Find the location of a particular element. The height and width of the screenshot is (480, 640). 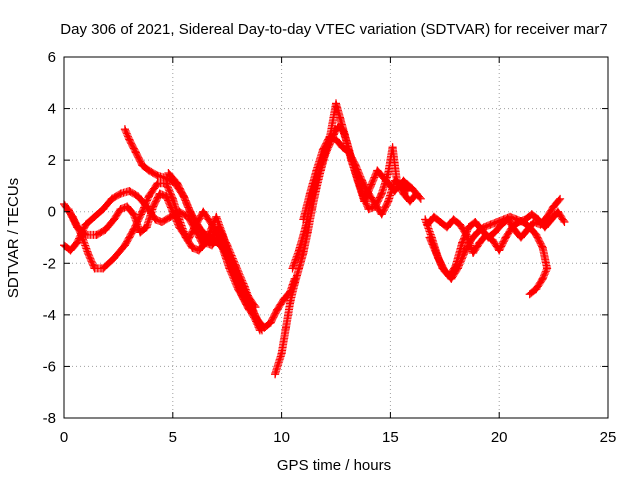

x-axis-label: GPS time / hours is located at coordinates (334, 465).